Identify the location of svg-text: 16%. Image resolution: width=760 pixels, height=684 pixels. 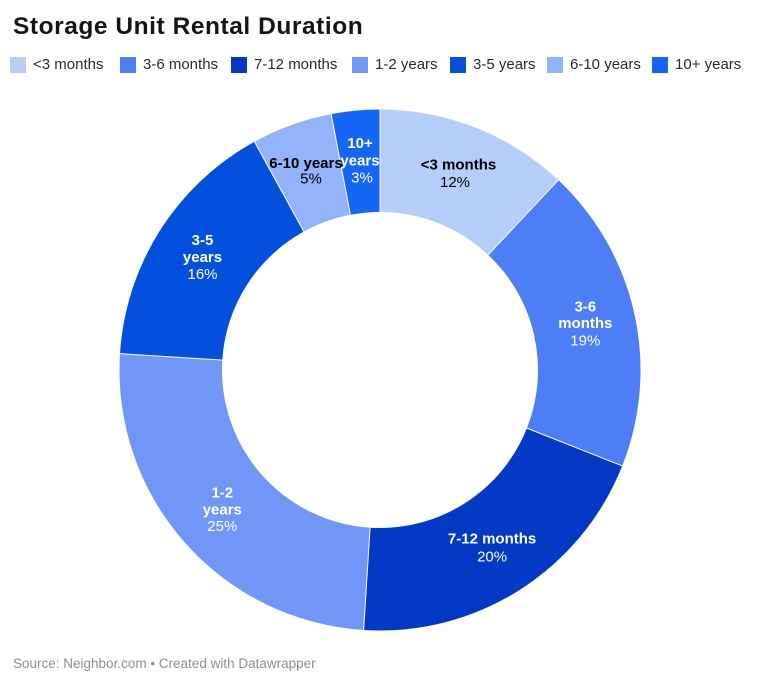
(202, 274).